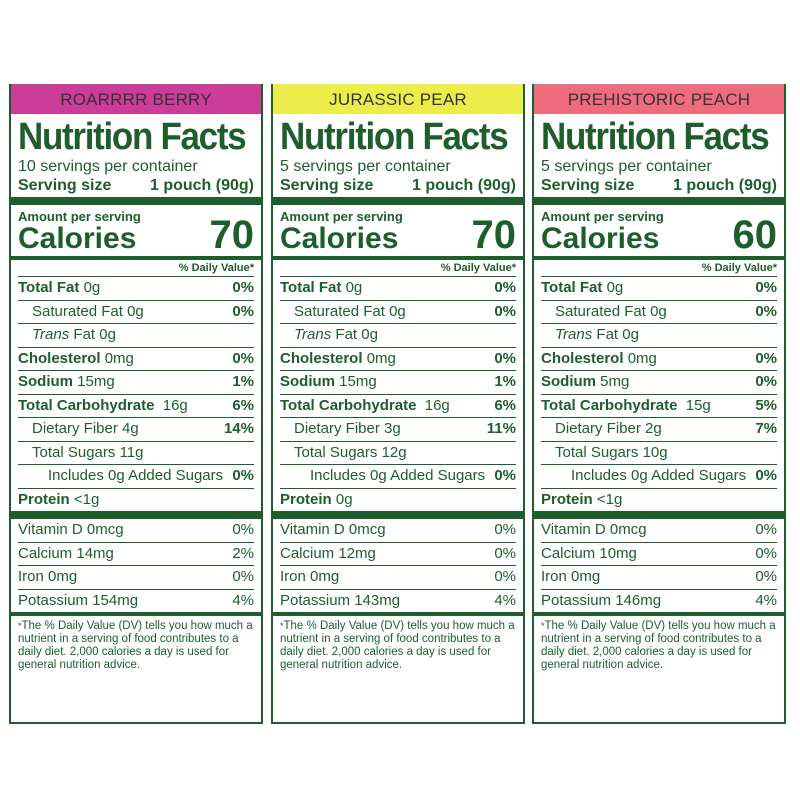 The height and width of the screenshot is (800, 800). What do you see at coordinates (232, 235) in the screenshot?
I see `calories-value: 70` at bounding box center [232, 235].